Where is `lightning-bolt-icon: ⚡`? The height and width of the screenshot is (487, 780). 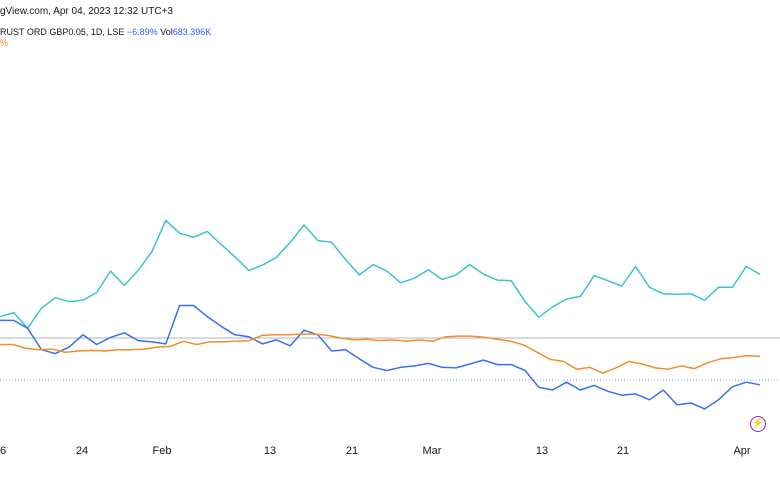
lightning-bolt-icon: ⚡ is located at coordinates (758, 424).